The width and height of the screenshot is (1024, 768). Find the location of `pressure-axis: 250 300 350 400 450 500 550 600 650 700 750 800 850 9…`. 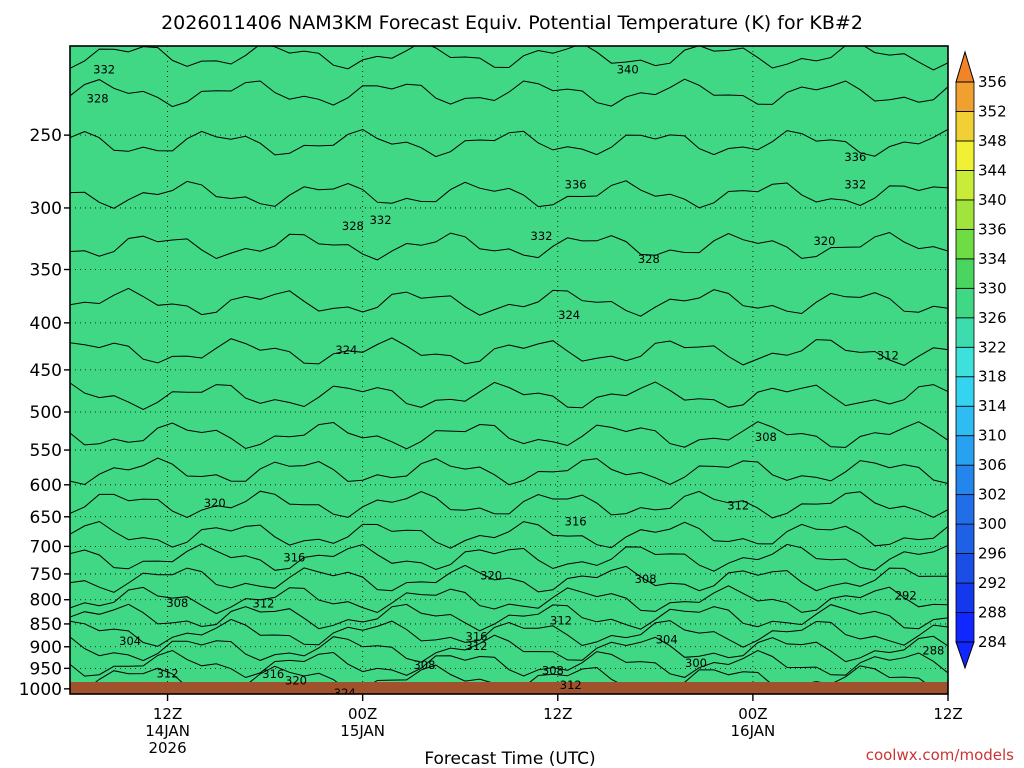

pressure-axis: 250 300 350 400 450 500 550 600 650 700 750 800 850 9… is located at coordinates (44, 413).